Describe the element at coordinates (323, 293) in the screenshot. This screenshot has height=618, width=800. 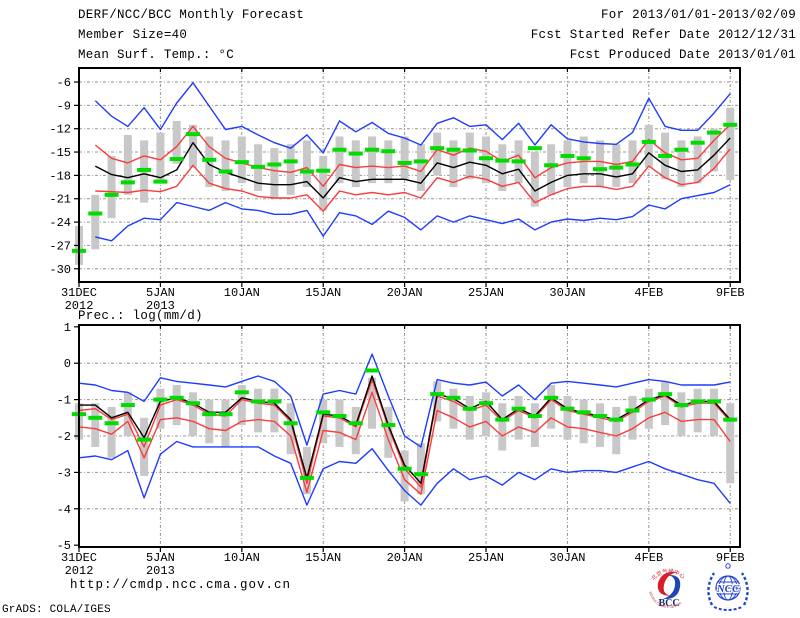
I see `temp-x-tick-label: 15JAN` at that location.